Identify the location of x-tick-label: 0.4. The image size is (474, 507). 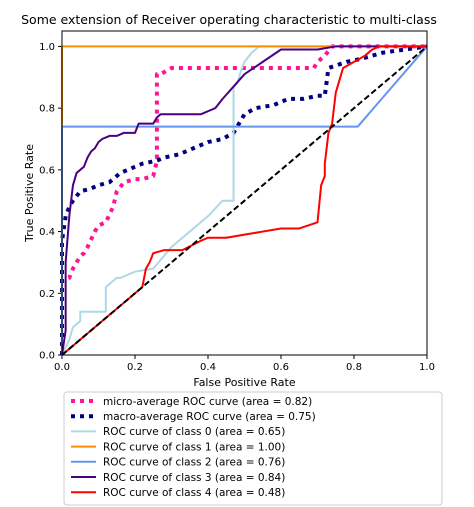
(208, 367).